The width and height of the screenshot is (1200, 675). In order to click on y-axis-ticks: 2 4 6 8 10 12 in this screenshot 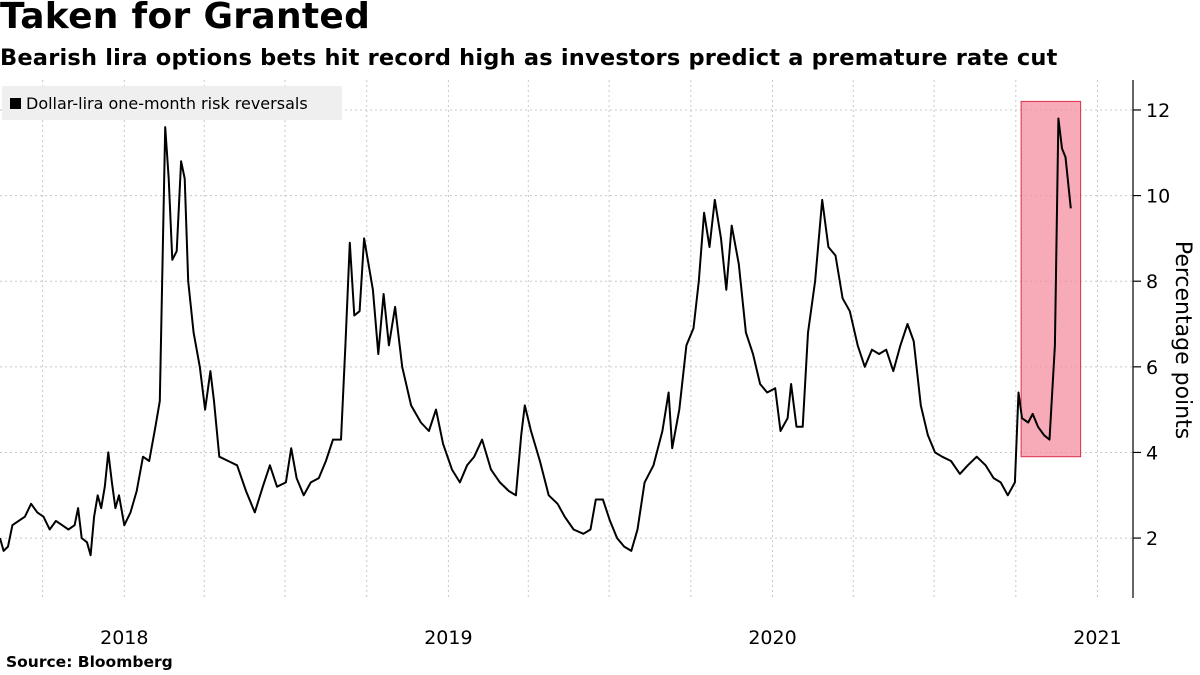, I will do `click(1151, 325)`.